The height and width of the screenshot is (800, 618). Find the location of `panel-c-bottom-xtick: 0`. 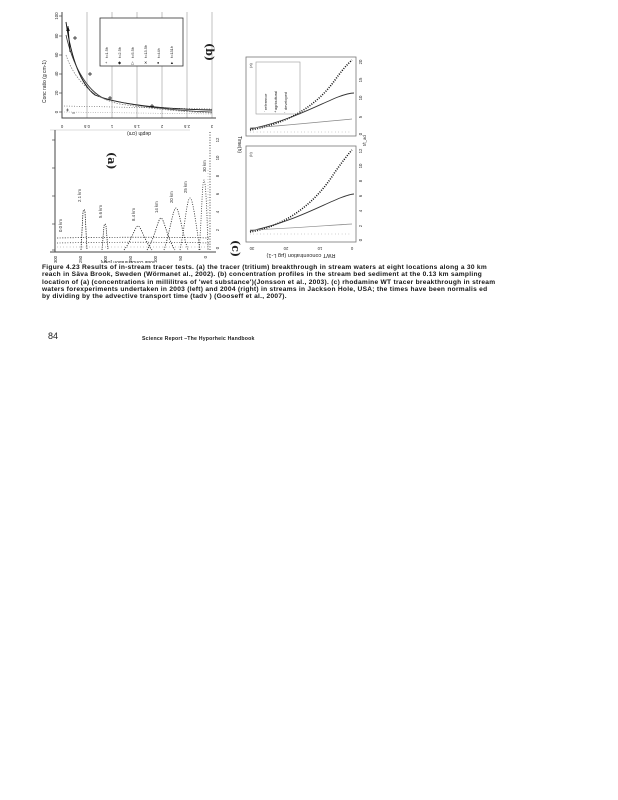

panel-c-bottom-xtick: 0 is located at coordinates (351, 248).